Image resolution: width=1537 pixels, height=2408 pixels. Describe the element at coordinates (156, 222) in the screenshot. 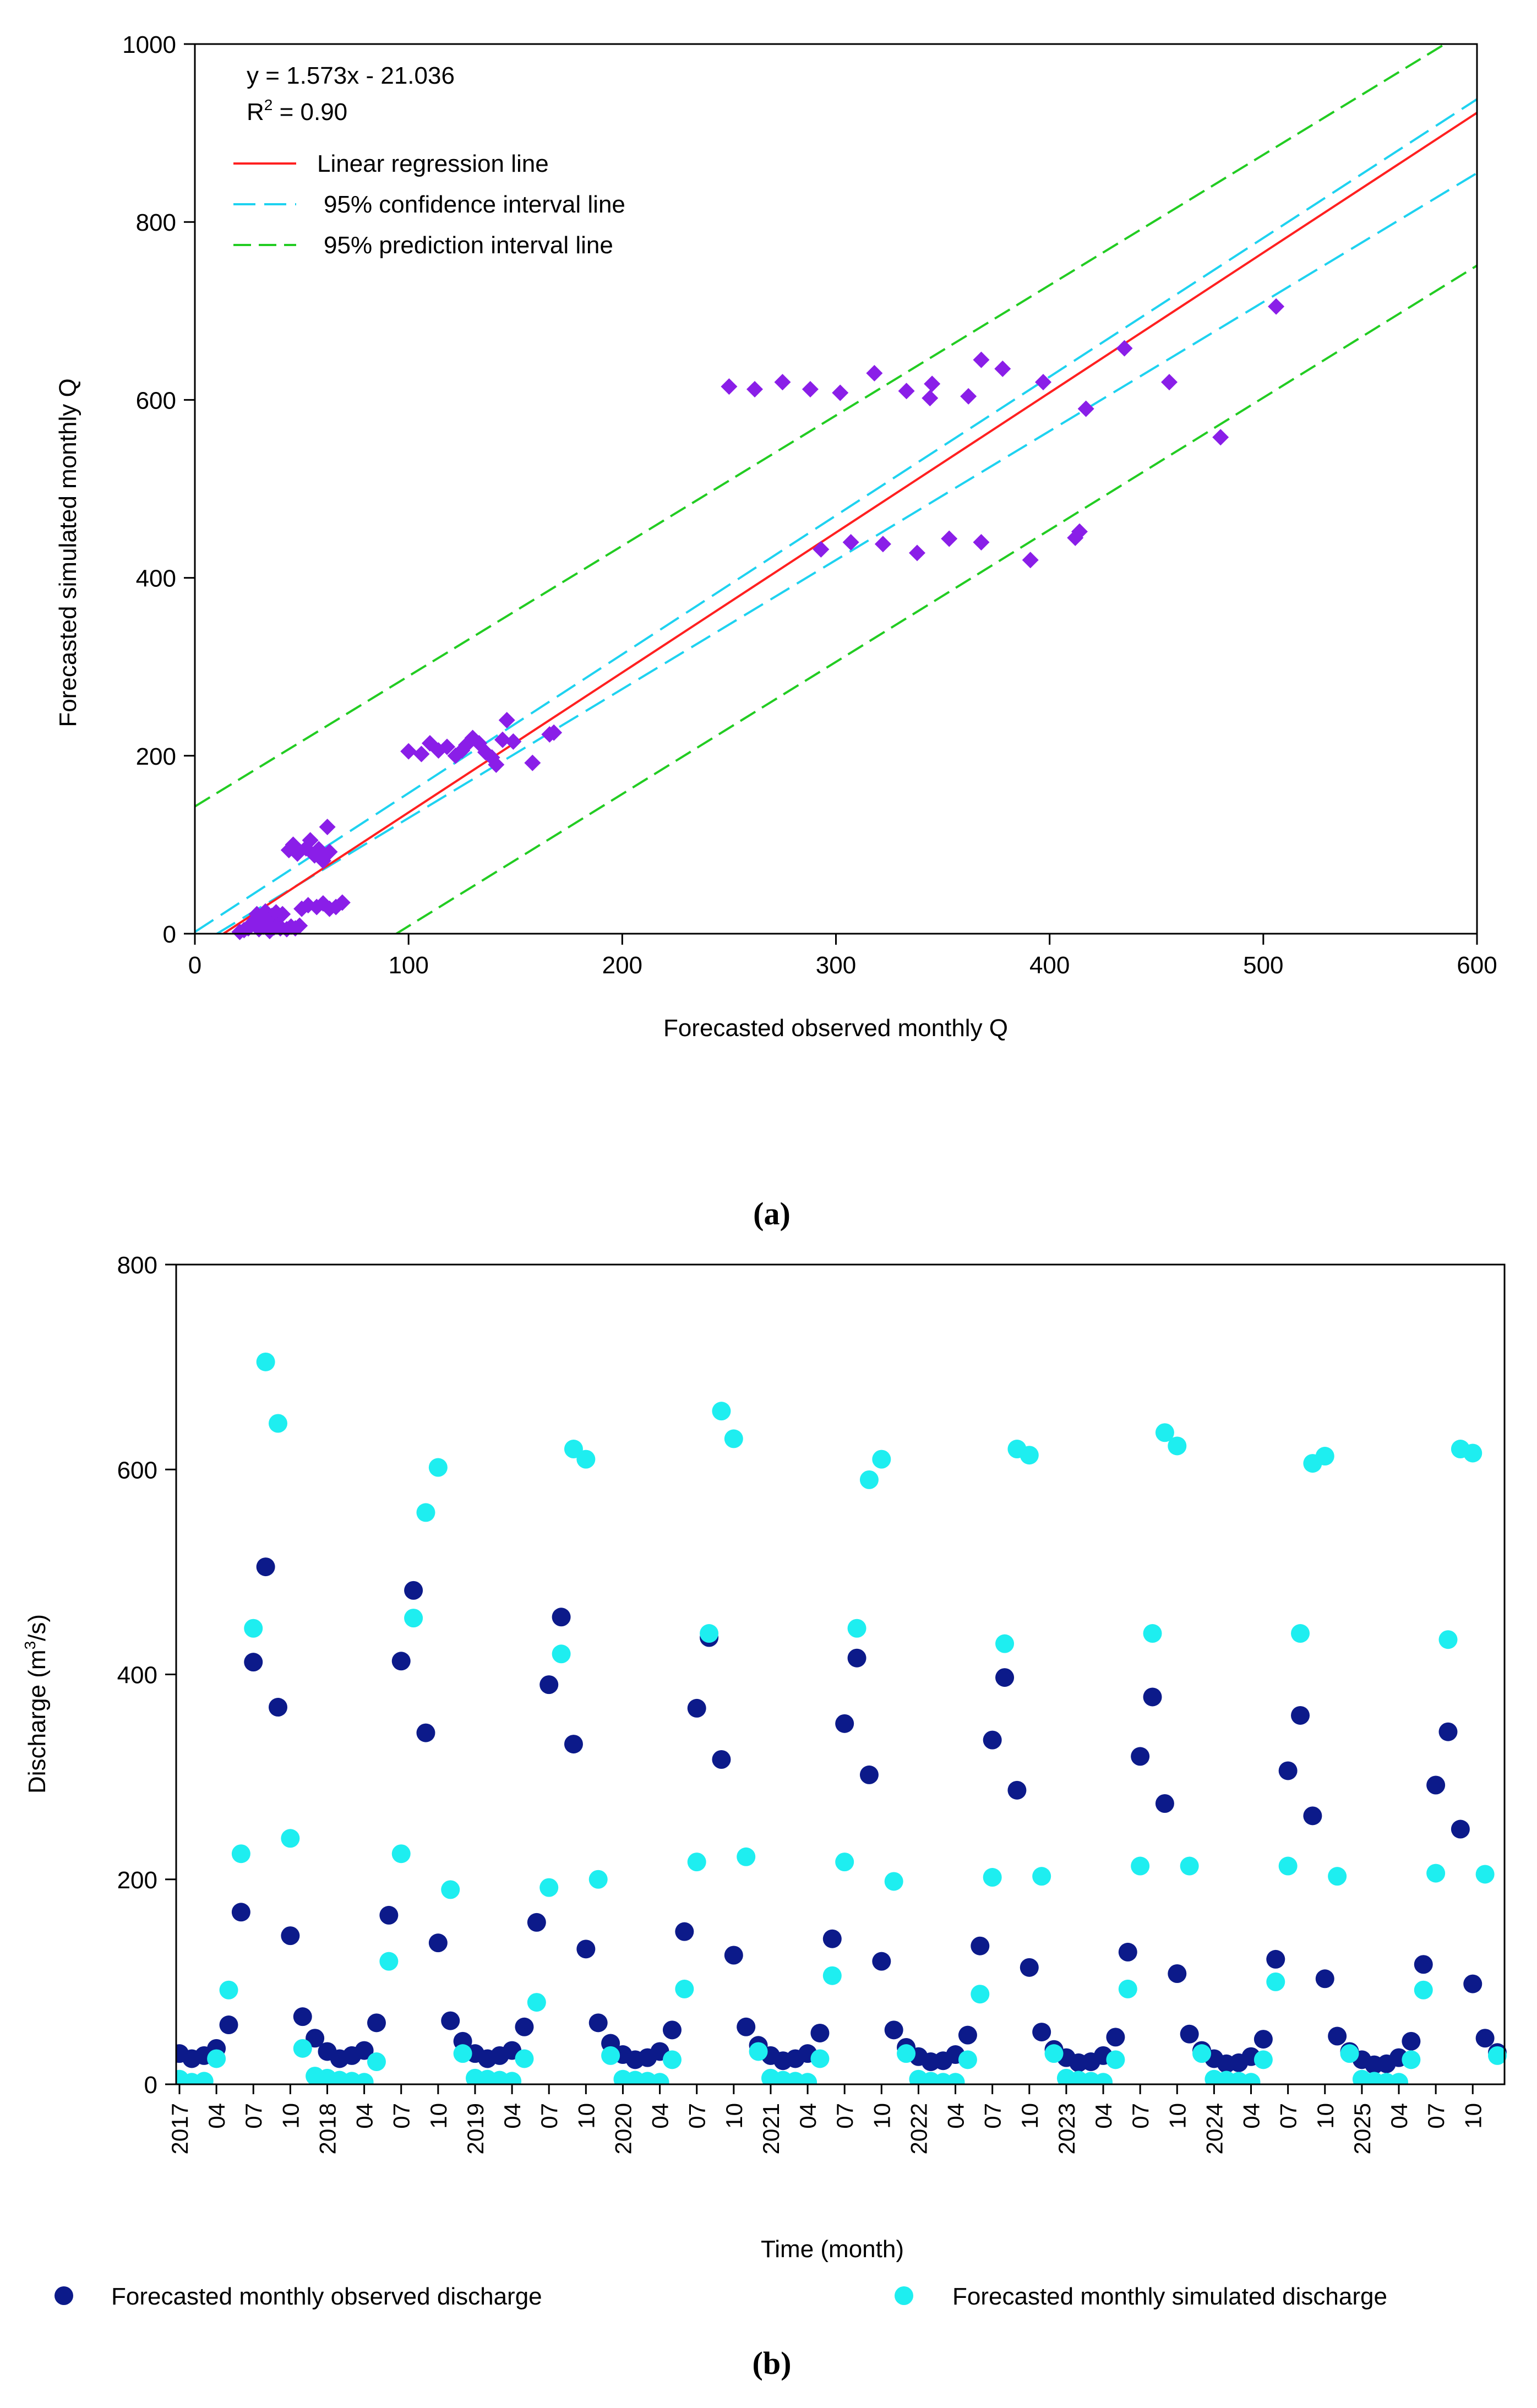

I see `y-tick-label-a: 800` at that location.